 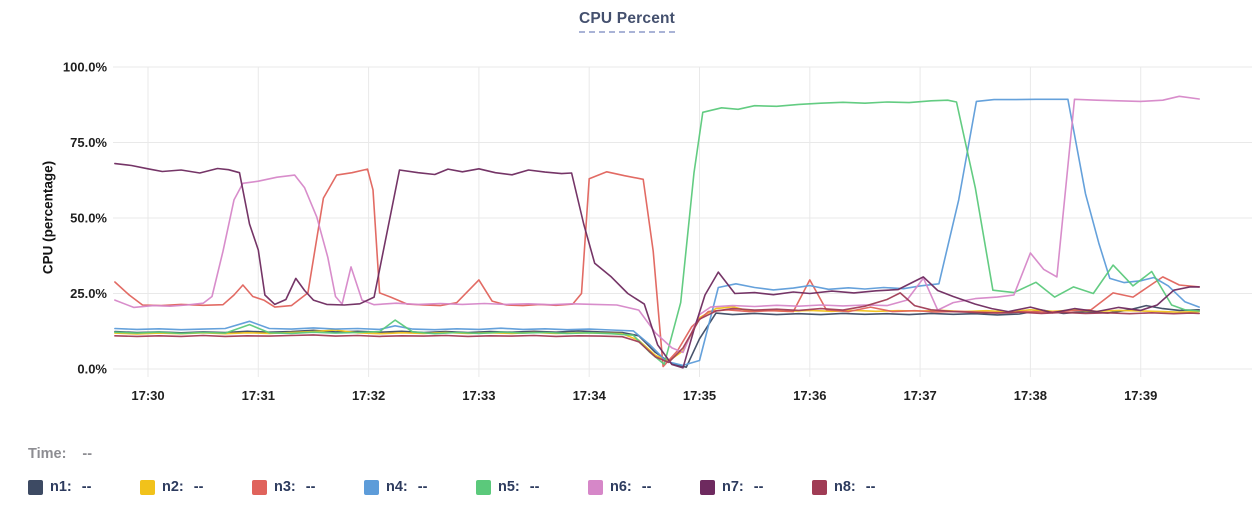 What do you see at coordinates (1140, 395) in the screenshot?
I see `x-tick-label: 17:39` at bounding box center [1140, 395].